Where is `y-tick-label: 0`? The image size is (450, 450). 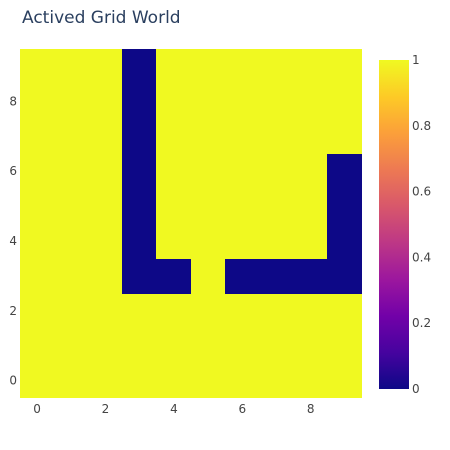 y-tick-label: 0 is located at coordinates (13, 381).